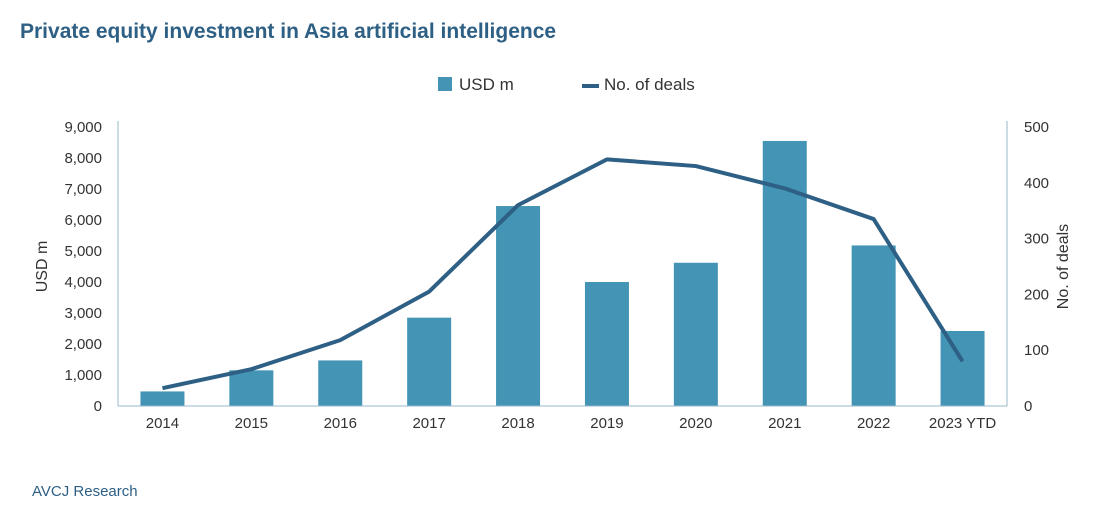  I want to click on y-tick-label: 8,000, so click(83, 158).